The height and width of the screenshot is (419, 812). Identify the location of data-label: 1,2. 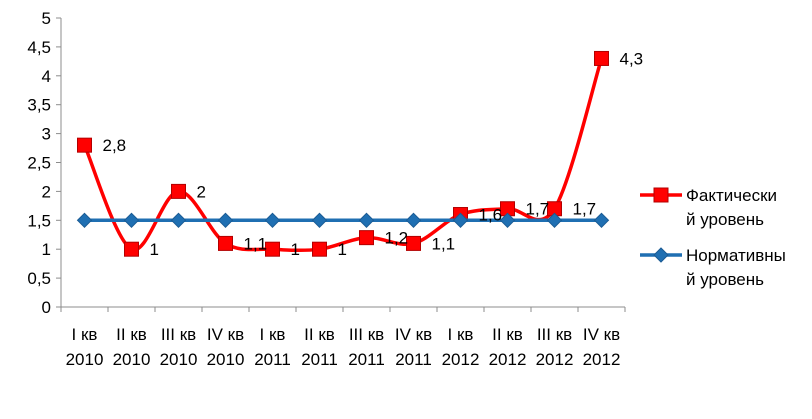
(397, 238).